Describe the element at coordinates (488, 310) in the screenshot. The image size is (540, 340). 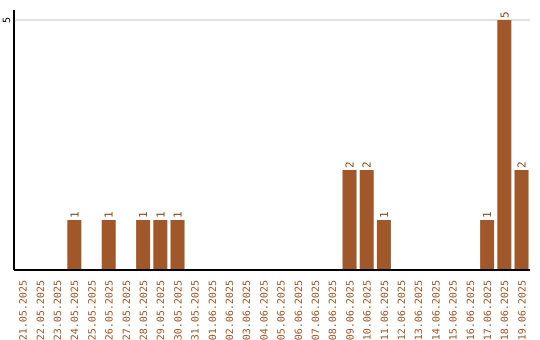
I see `x-tick-label: 17.06.2025` at that location.